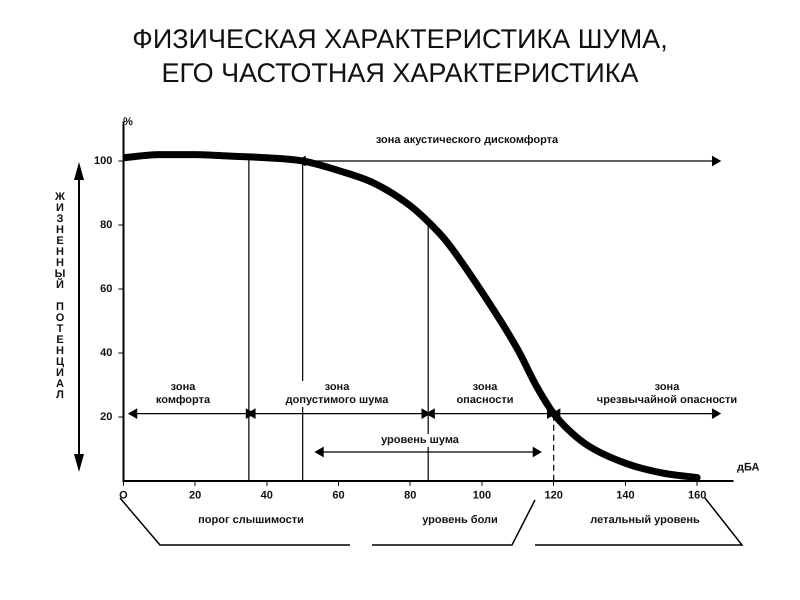  I want to click on y-tick-label: 60, so click(106, 288).